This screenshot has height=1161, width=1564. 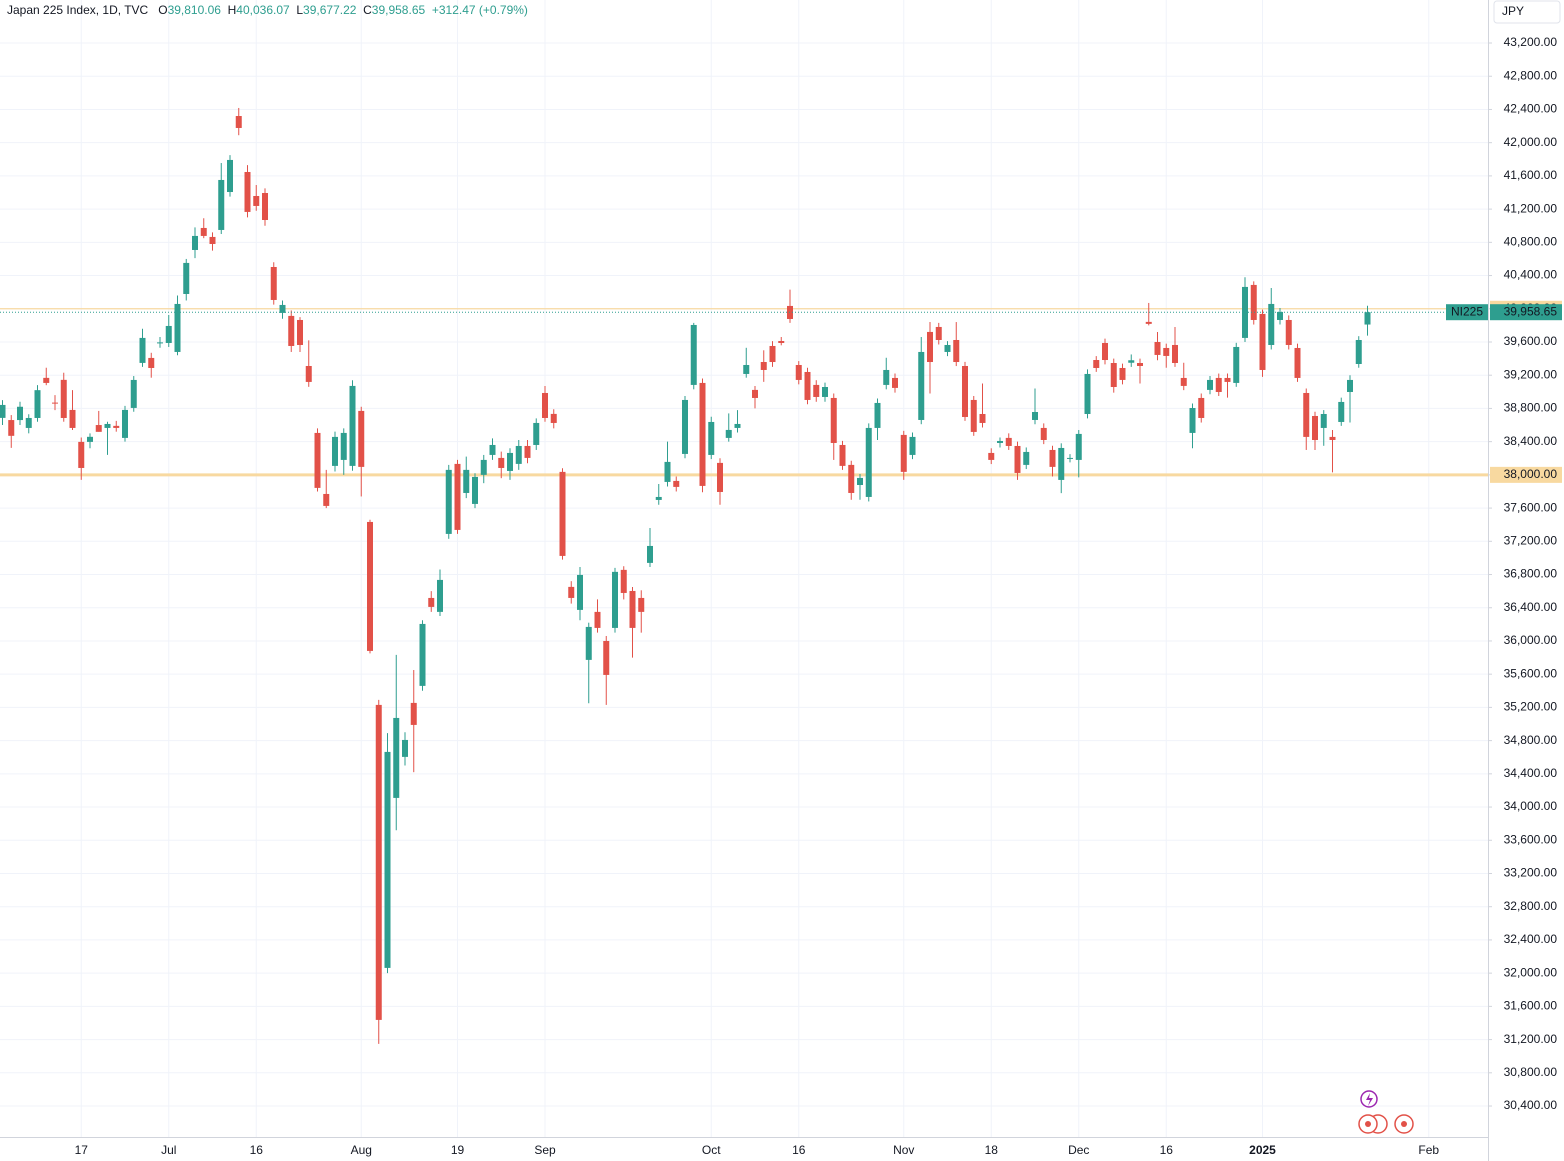 What do you see at coordinates (1531, 311) in the screenshot?
I see `price-tag-label: 39,958.65` at bounding box center [1531, 311].